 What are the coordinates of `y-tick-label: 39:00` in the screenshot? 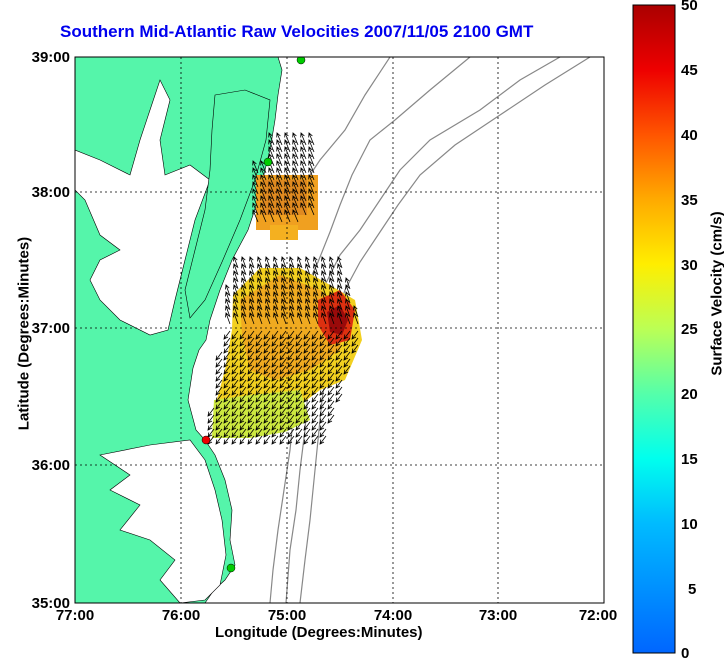 It's located at (51, 57).